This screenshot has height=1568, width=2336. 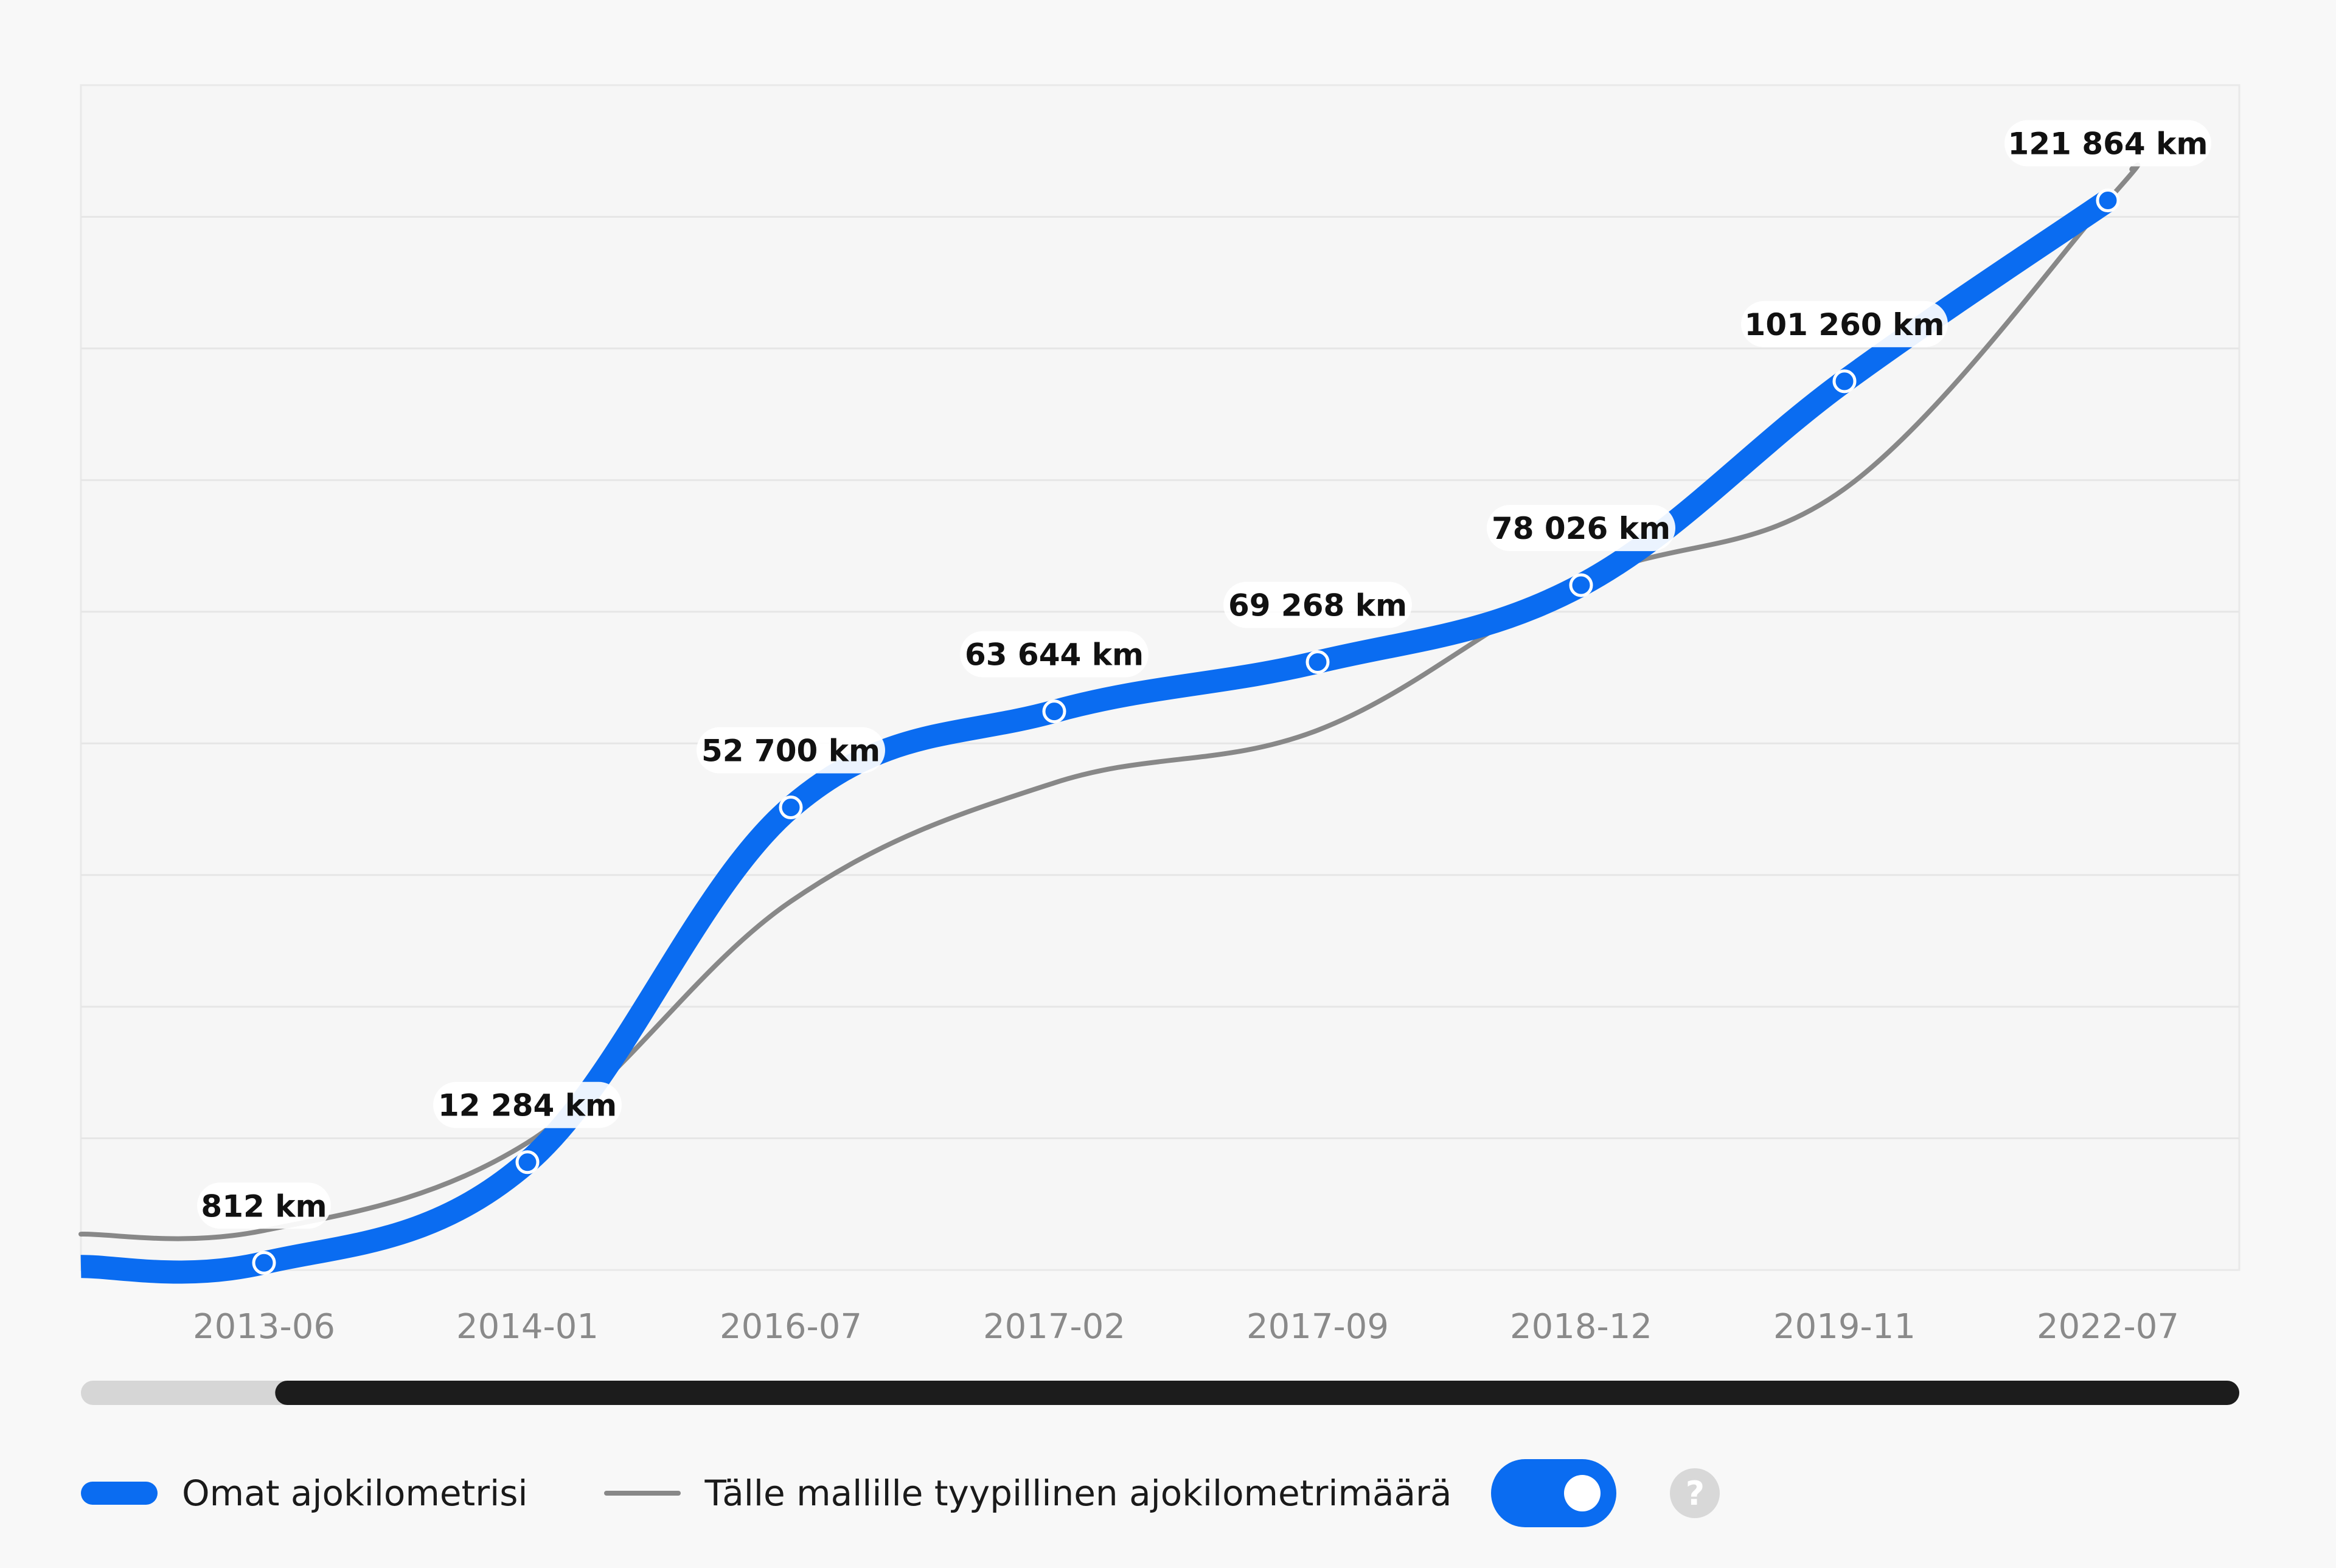 What do you see at coordinates (1695, 1493) in the screenshot?
I see `help-icon: ?` at bounding box center [1695, 1493].